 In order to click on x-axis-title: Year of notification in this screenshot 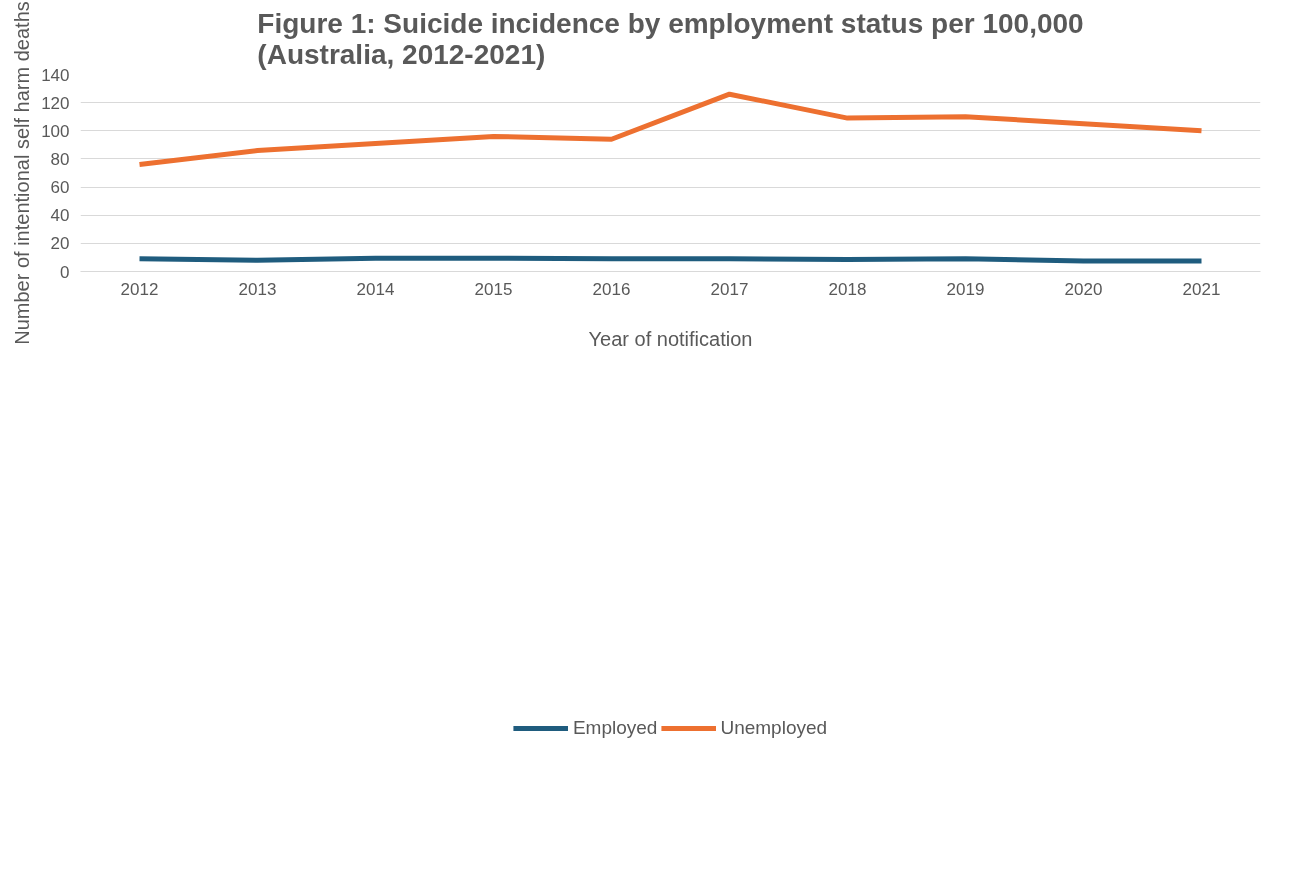, I will do `click(670, 338)`.